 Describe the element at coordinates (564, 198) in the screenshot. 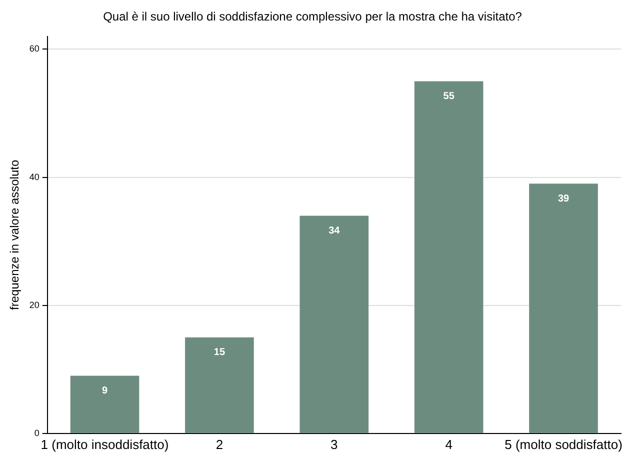

I see `data-label: 39` at that location.